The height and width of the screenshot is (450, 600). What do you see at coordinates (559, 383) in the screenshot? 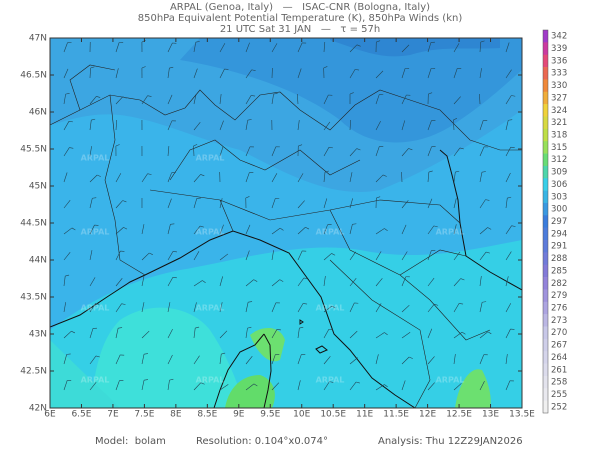
I see `colorbar-label: 258` at bounding box center [559, 383].